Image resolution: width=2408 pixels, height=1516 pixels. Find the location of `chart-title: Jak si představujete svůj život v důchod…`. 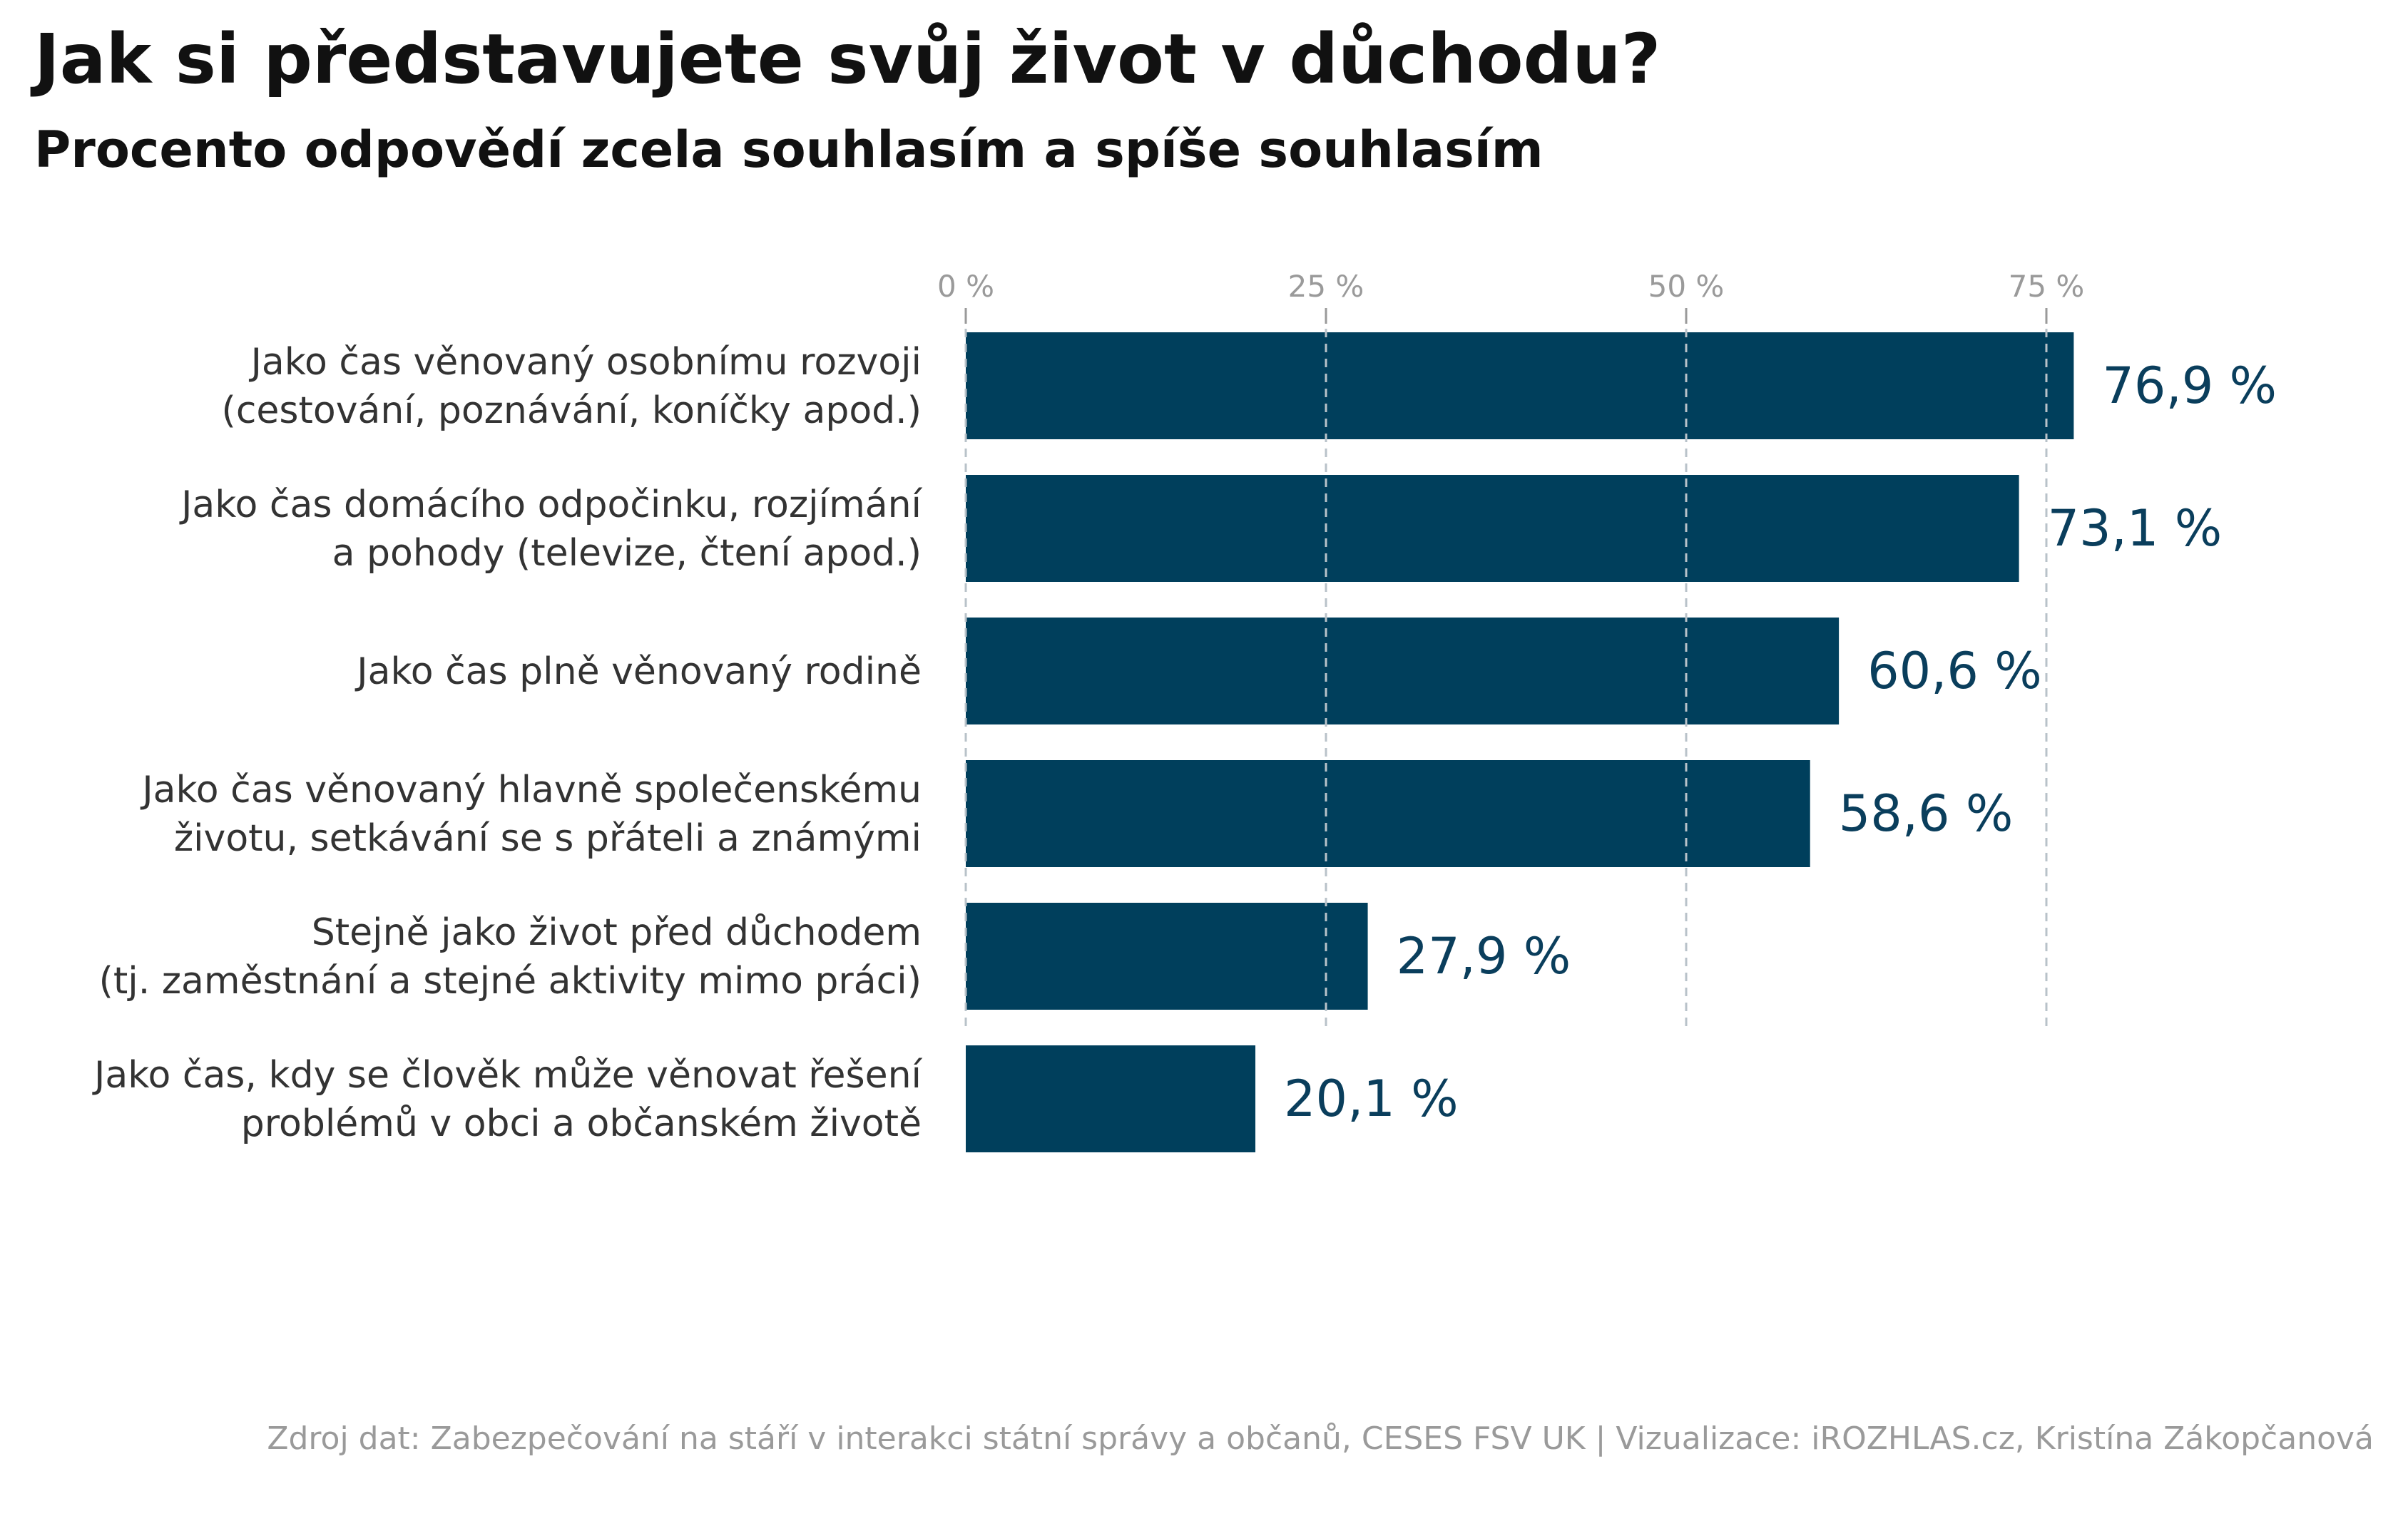

chart-title: Jak si představujete svůj život v důchod… is located at coordinates (847, 59).